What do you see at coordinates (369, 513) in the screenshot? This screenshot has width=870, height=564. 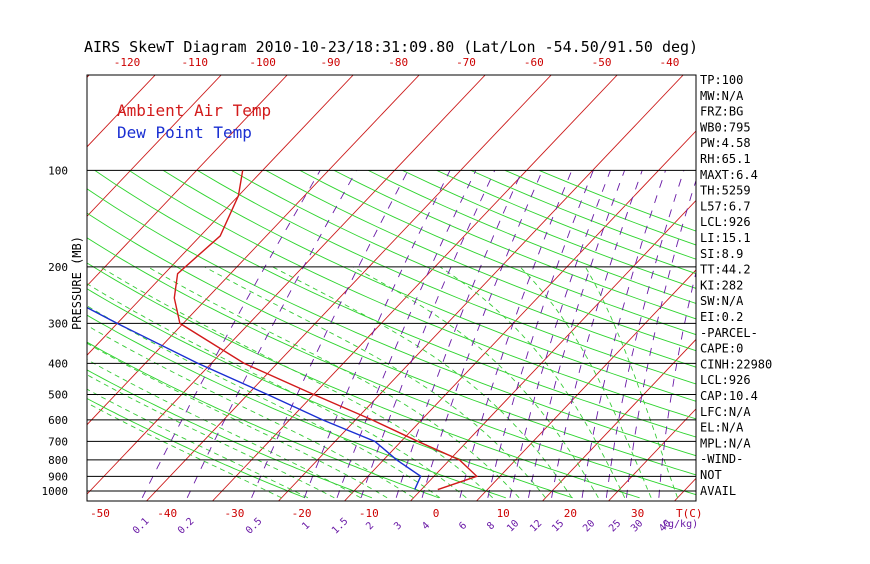 I see `bottom-temp-tick-label: -10` at bounding box center [369, 513].